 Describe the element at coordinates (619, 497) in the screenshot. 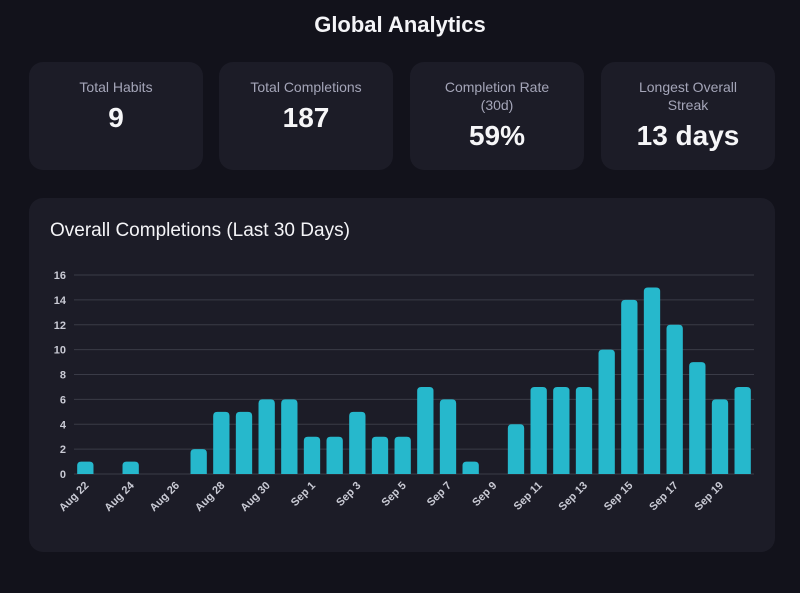

I see `x-tick-label: Sep 15` at that location.